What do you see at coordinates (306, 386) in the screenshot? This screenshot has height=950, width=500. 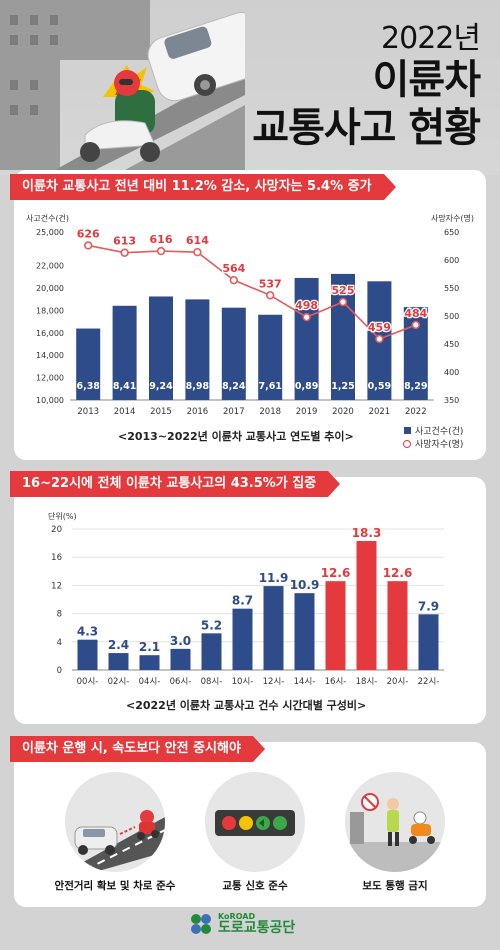 I see `bar-value-label: 20,898` at bounding box center [306, 386].